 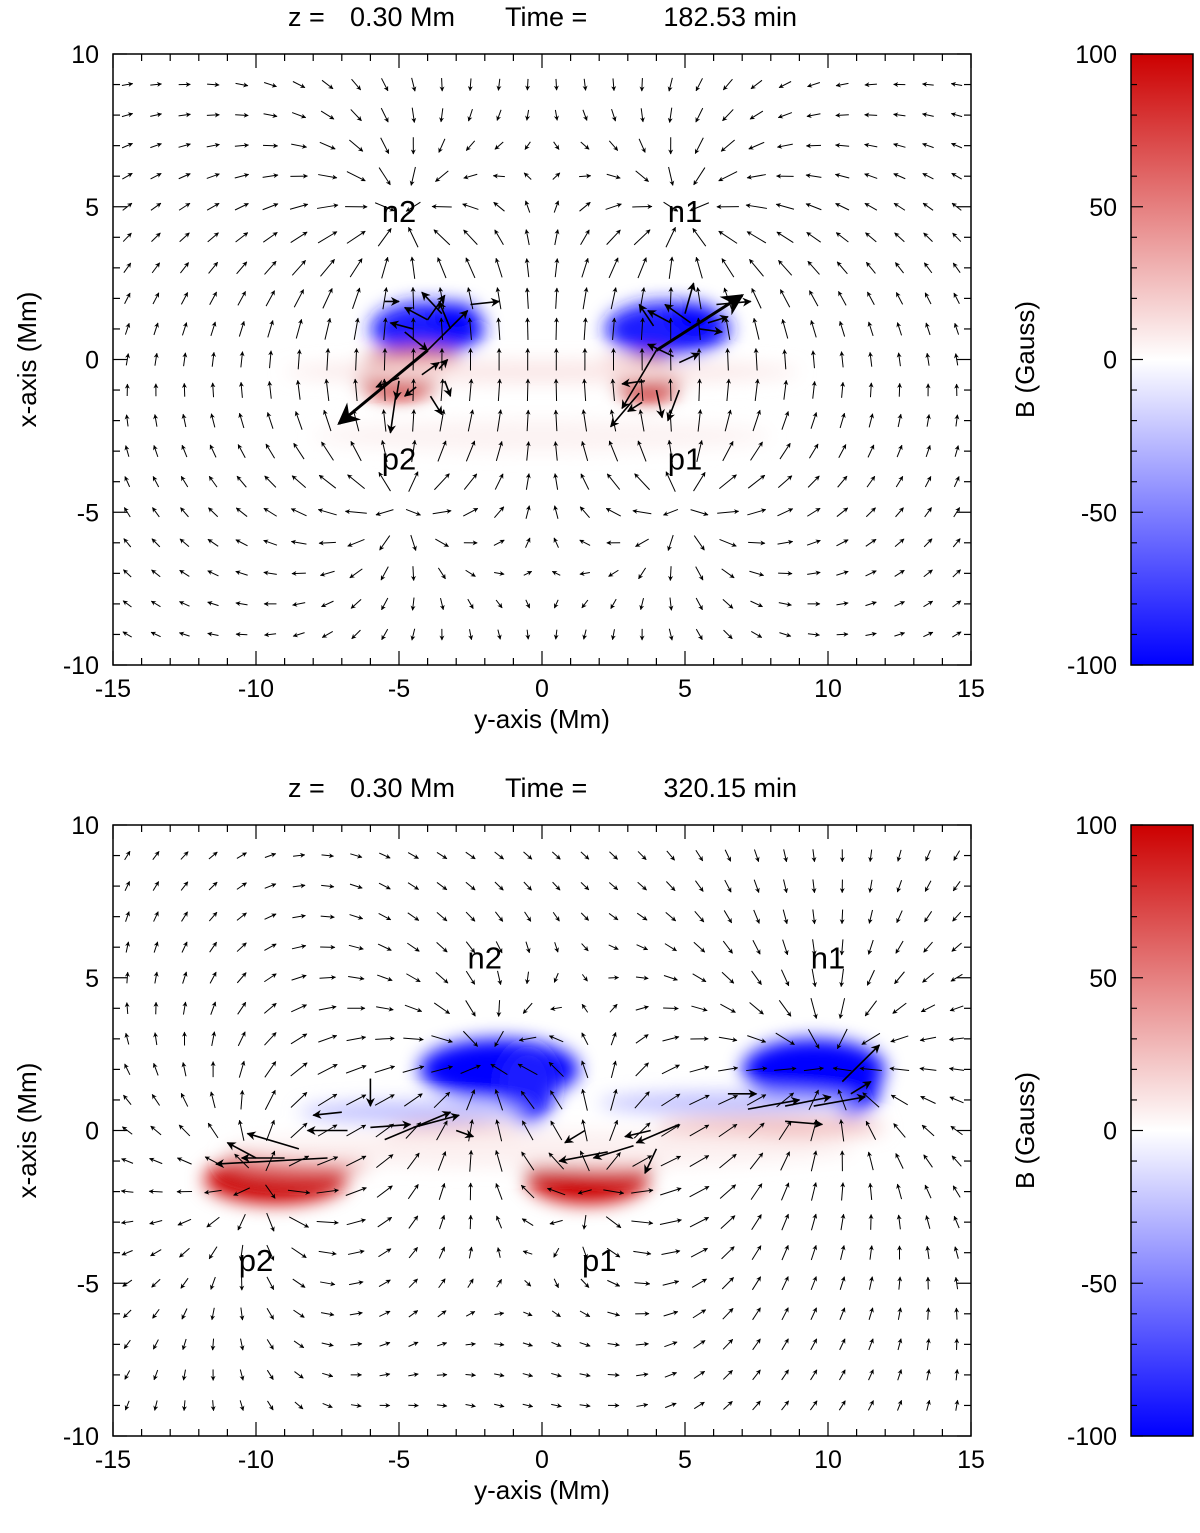 What do you see at coordinates (730, 788) in the screenshot?
I see `chart-title-time-value: 320.15 min` at bounding box center [730, 788].